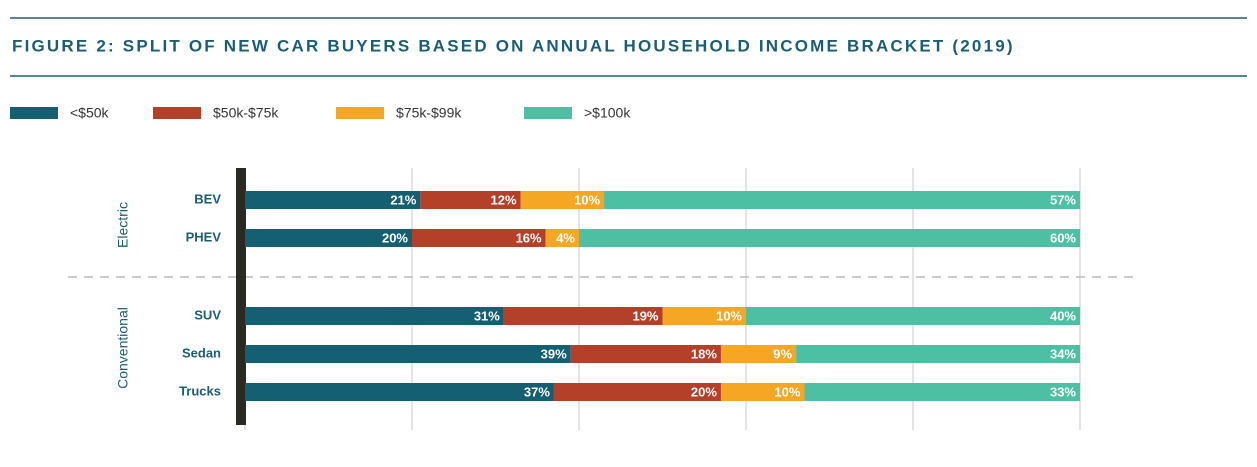 This screenshot has height=467, width=1257. Describe the element at coordinates (1063, 199) in the screenshot. I see `data-label: 57%` at that location.